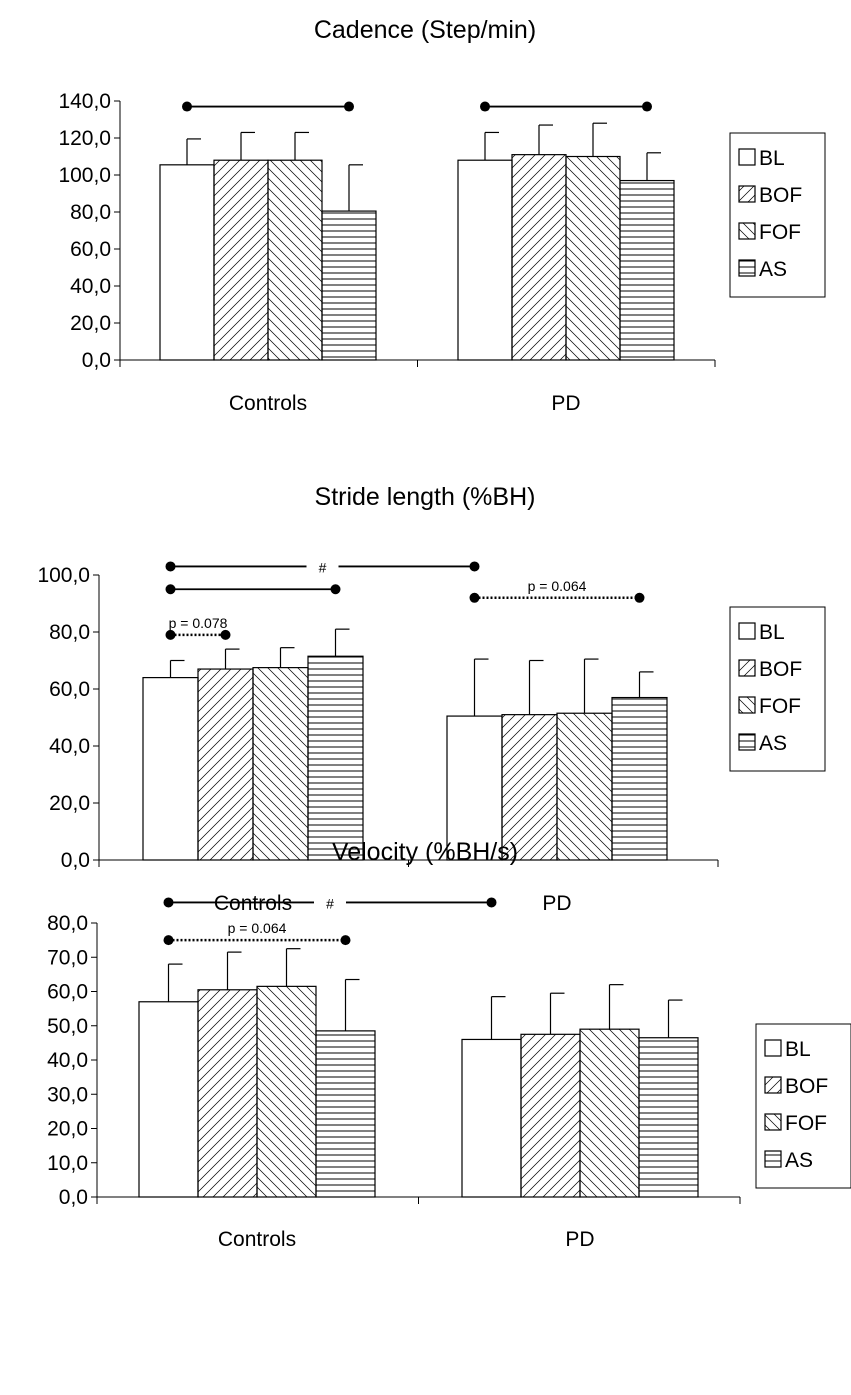 The width and height of the screenshot is (851, 1395). I want to click on significance-label: p = 0.078, so click(198, 623).